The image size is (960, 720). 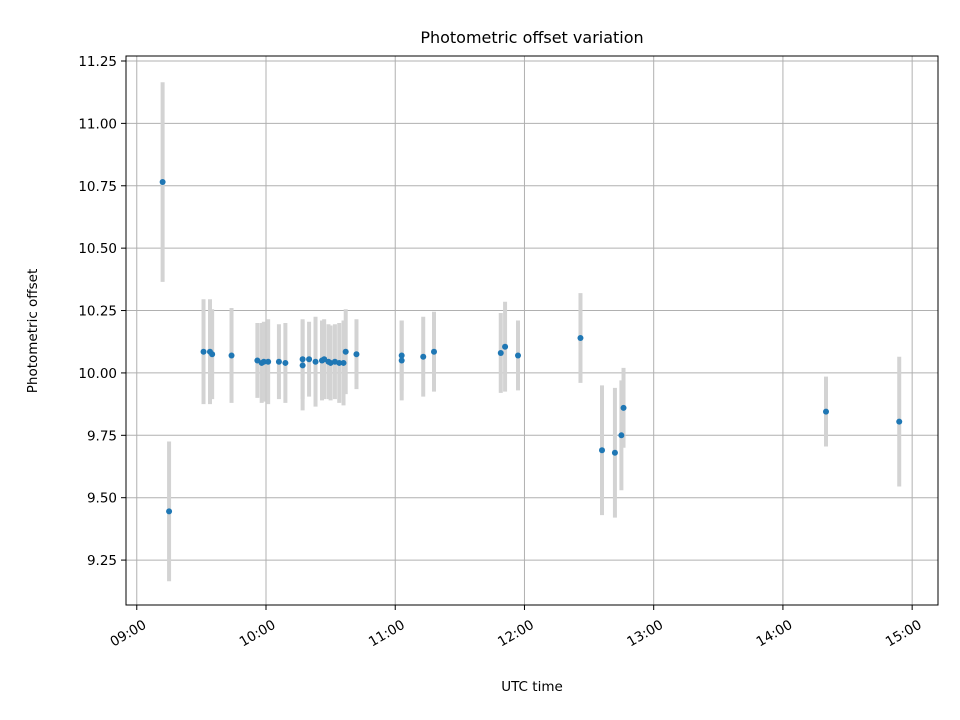 I want to click on y-tick-label: 11.25, so click(x=97, y=62).